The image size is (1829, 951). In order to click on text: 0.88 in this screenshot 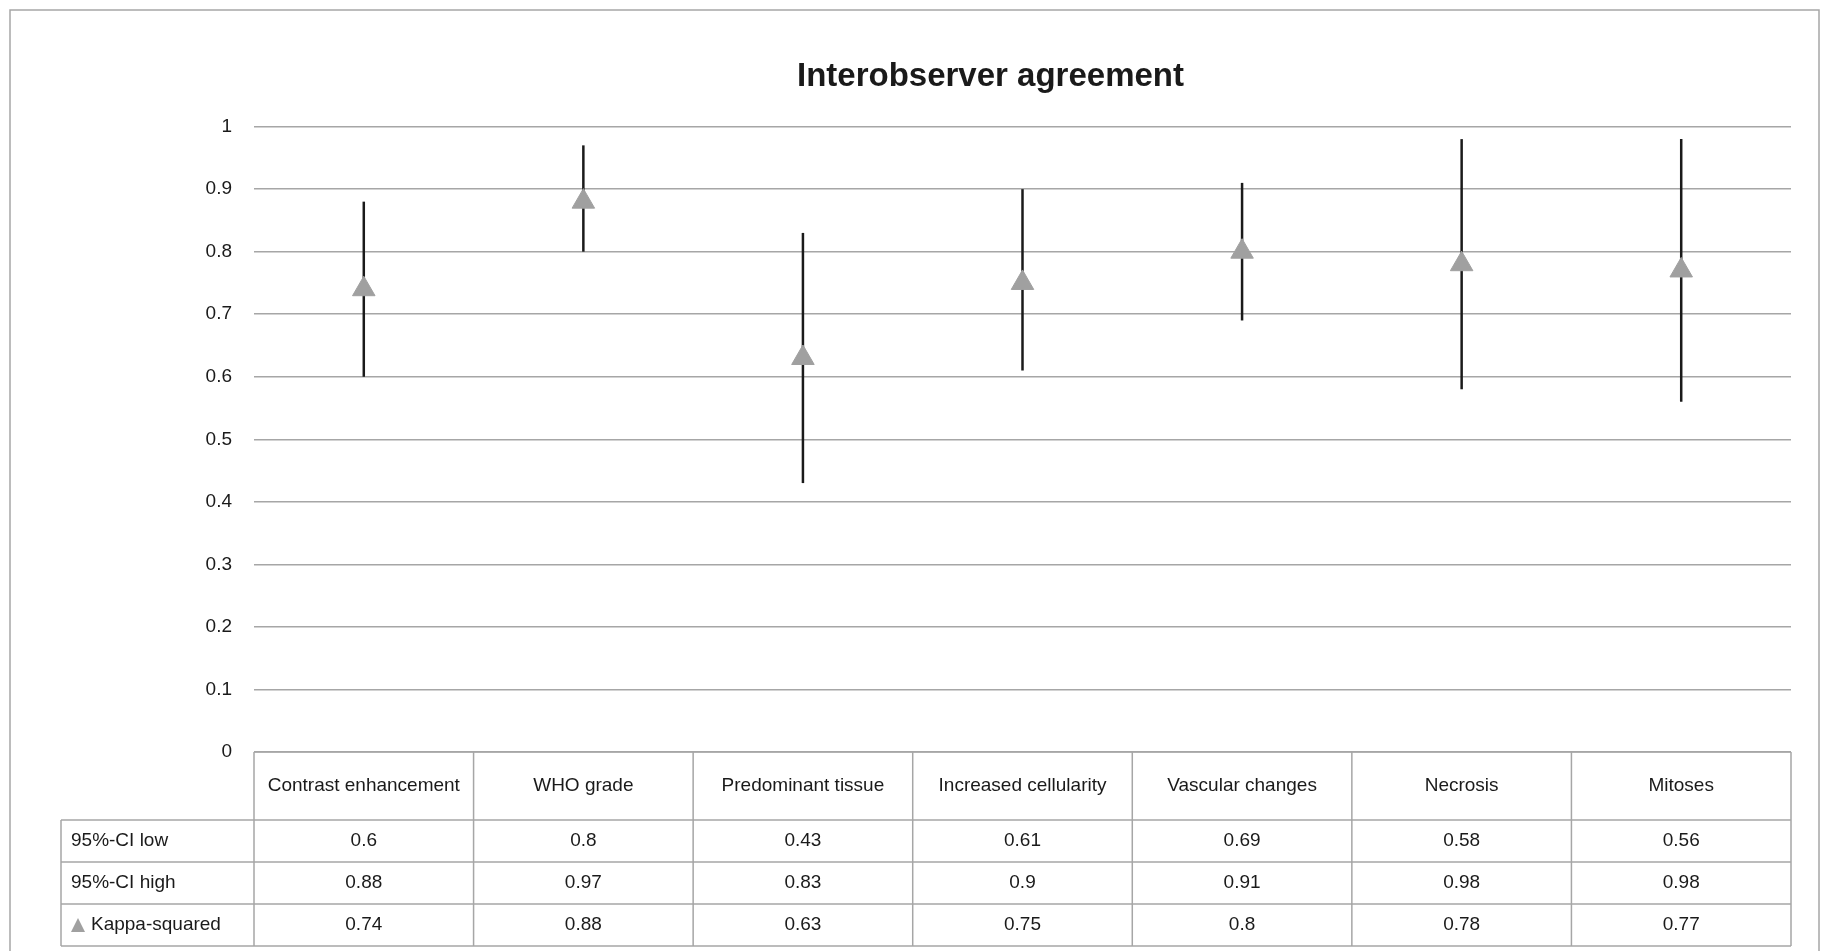, I will do `click(364, 882)`.